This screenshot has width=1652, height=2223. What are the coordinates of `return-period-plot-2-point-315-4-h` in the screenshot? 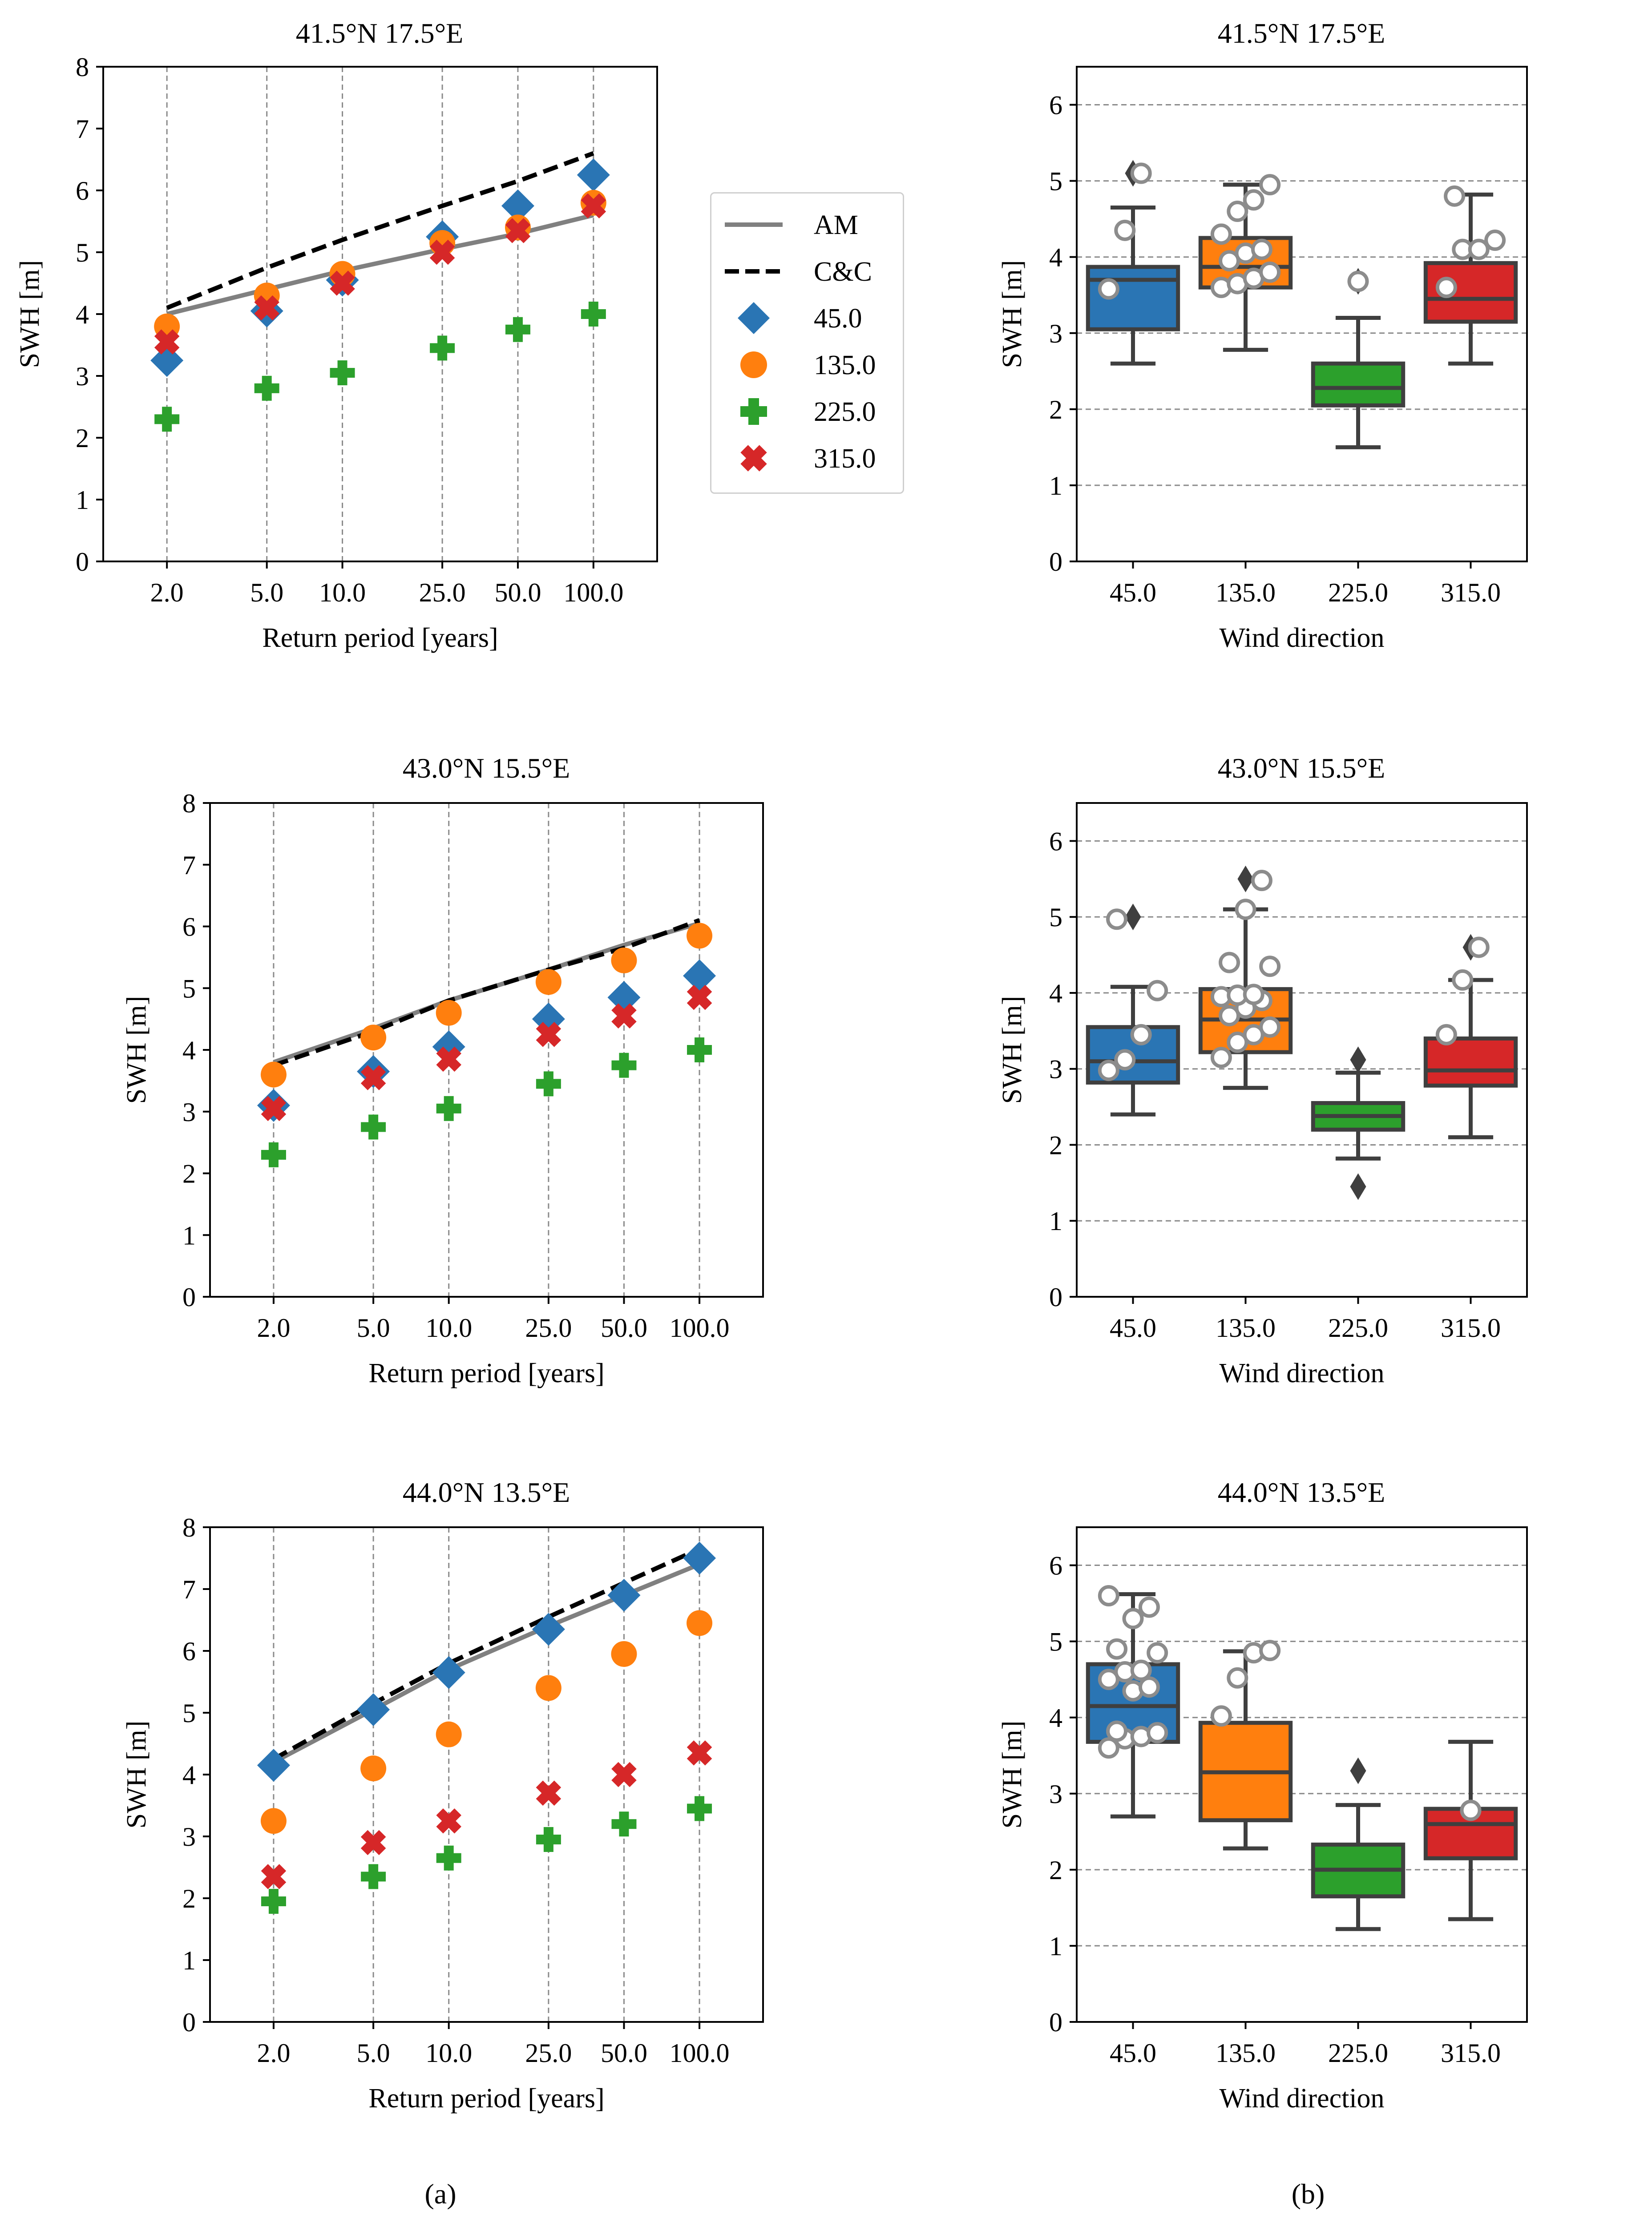 It's located at (624, 1016).